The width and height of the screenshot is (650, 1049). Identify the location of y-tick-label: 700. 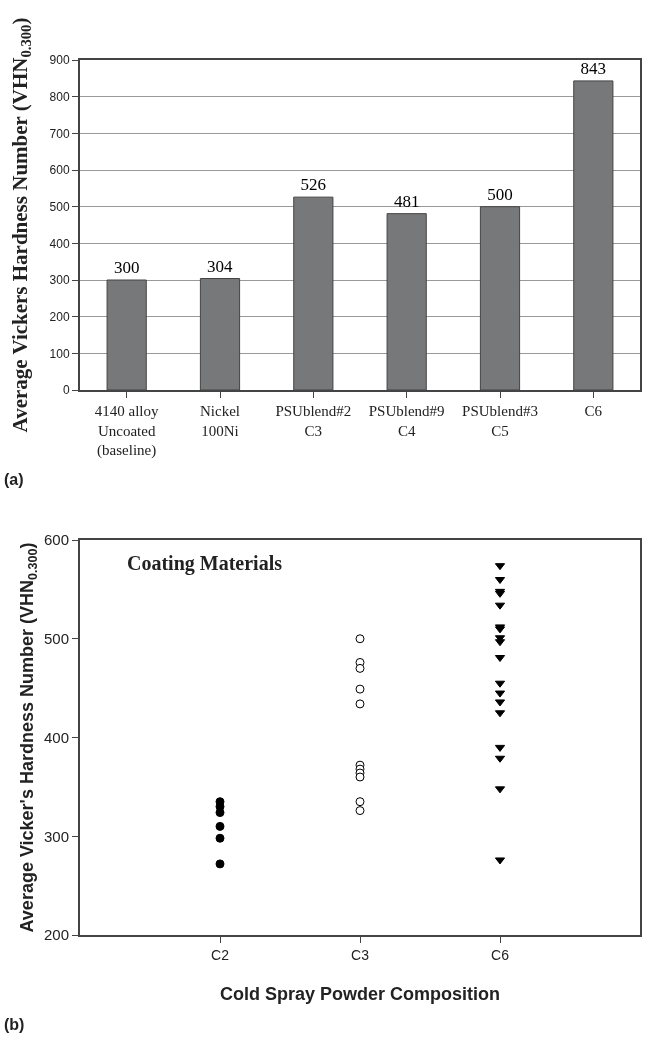
(59, 133).